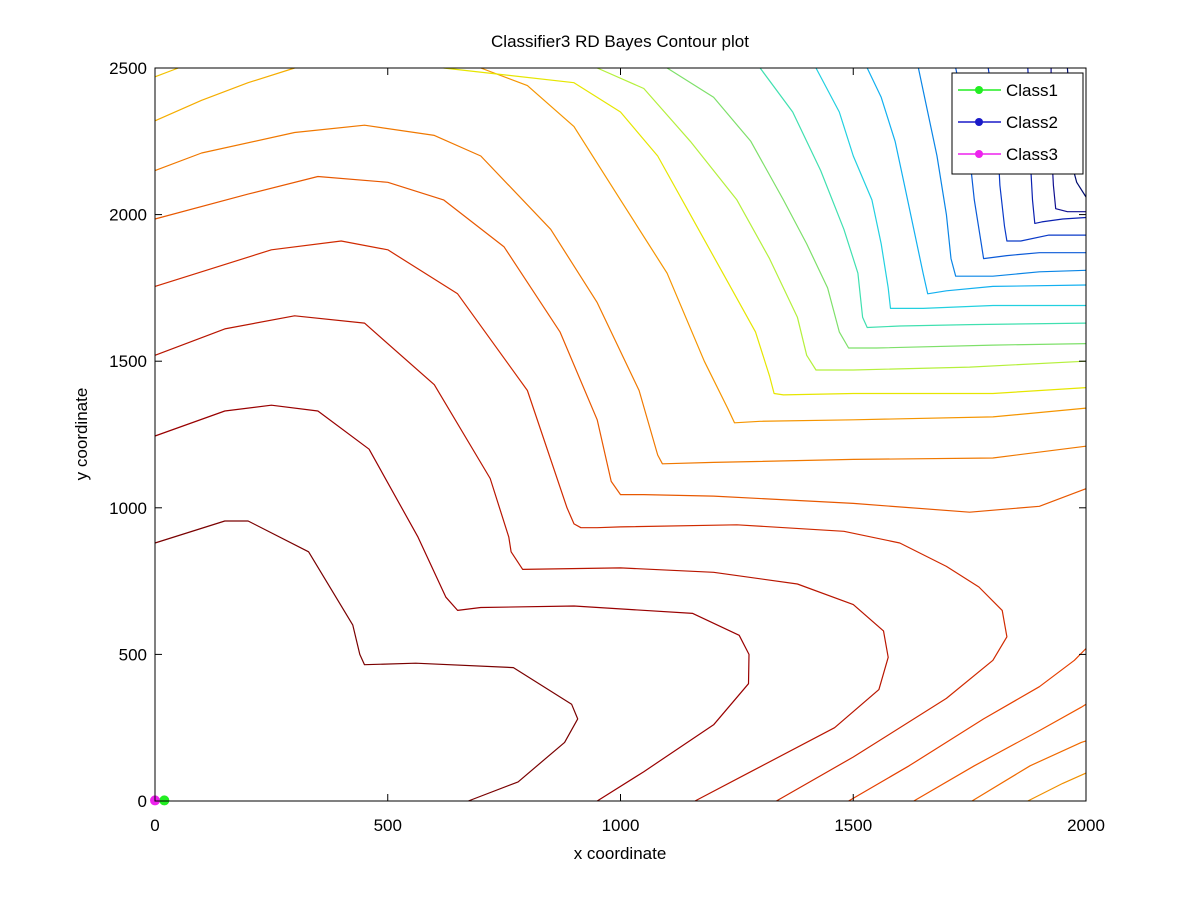 The width and height of the screenshot is (1200, 900). I want to click on legend-label: Class2, so click(1032, 122).